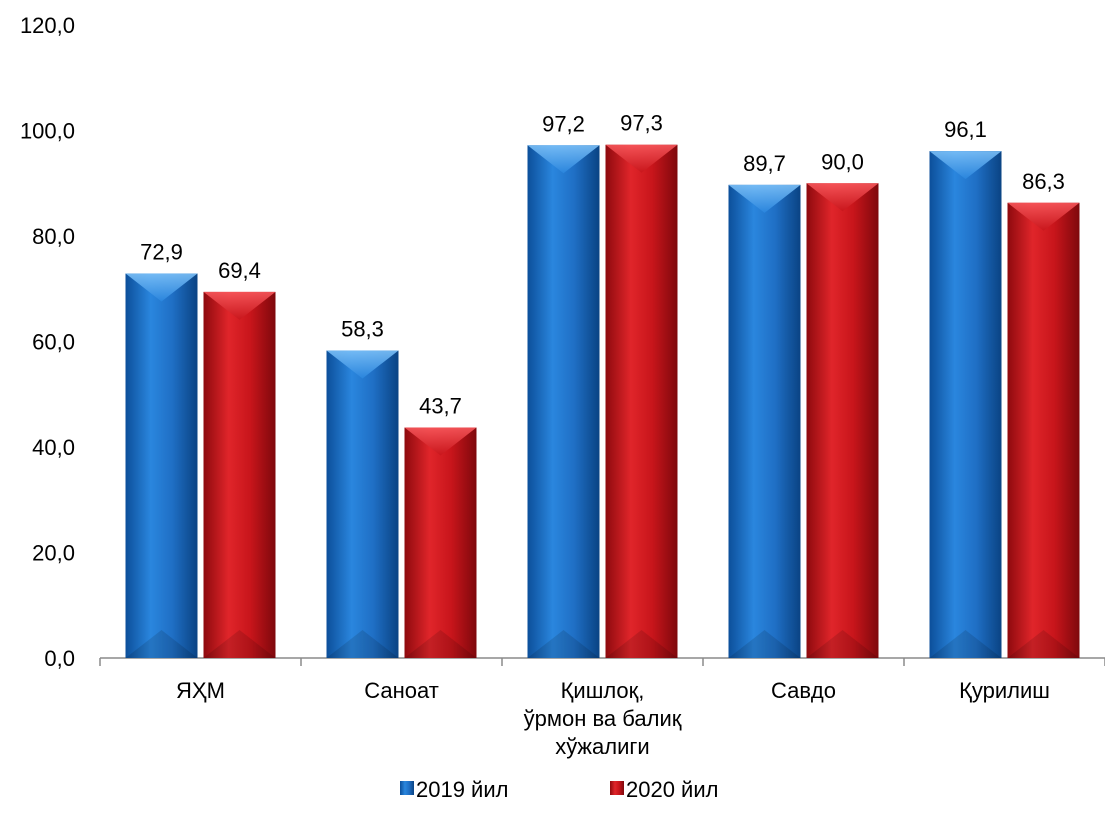  Describe the element at coordinates (53, 447) in the screenshot. I see `y-tick-label: 40,0` at that location.